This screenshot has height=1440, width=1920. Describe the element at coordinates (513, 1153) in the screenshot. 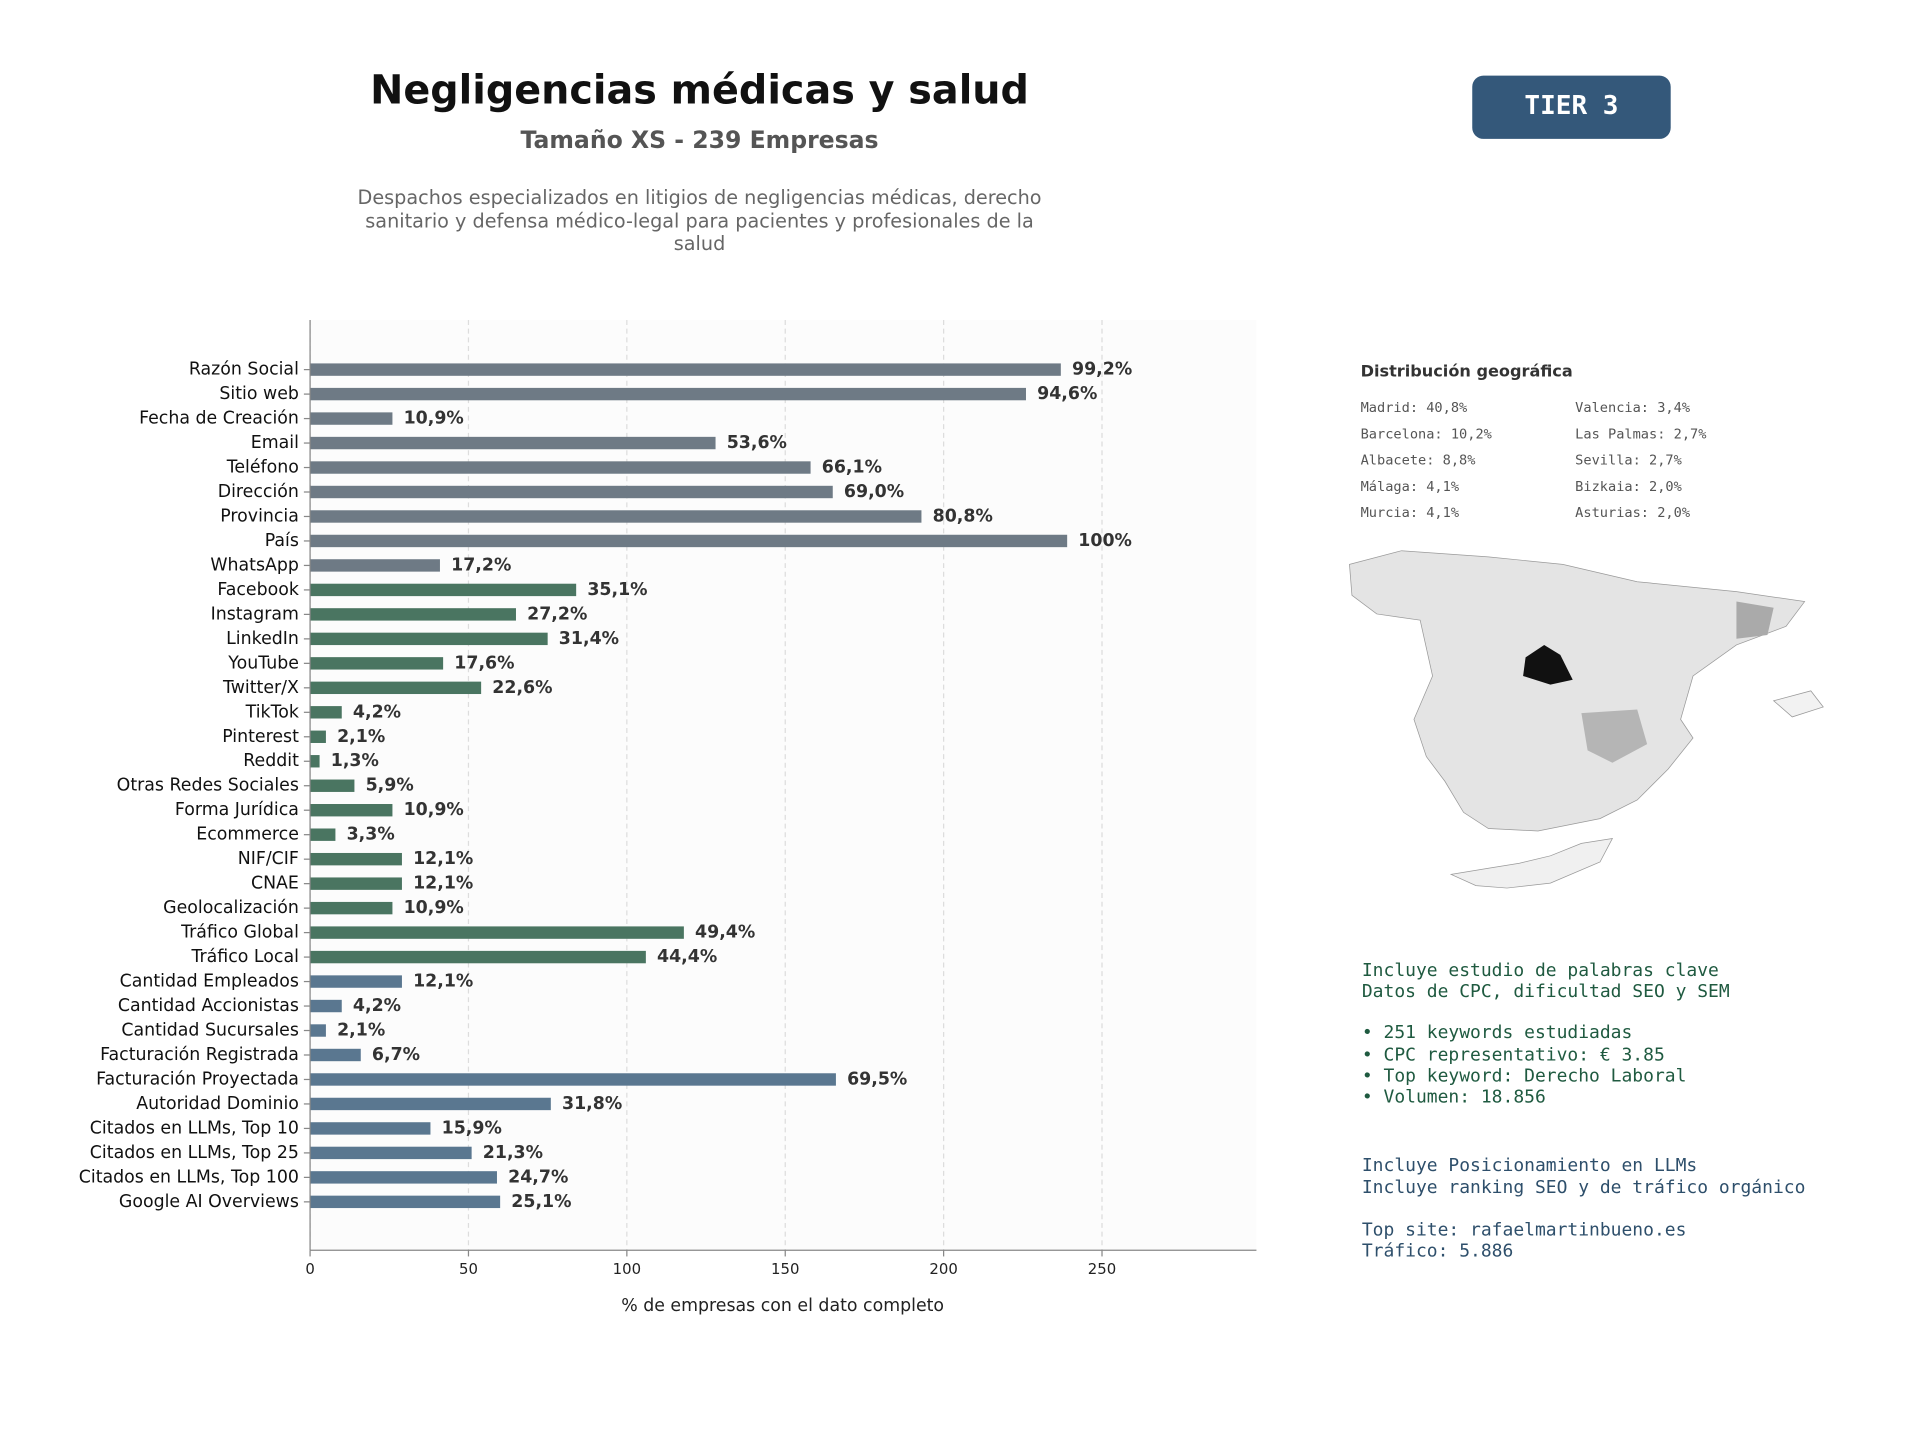

I see `value-label: 21,3%` at that location.